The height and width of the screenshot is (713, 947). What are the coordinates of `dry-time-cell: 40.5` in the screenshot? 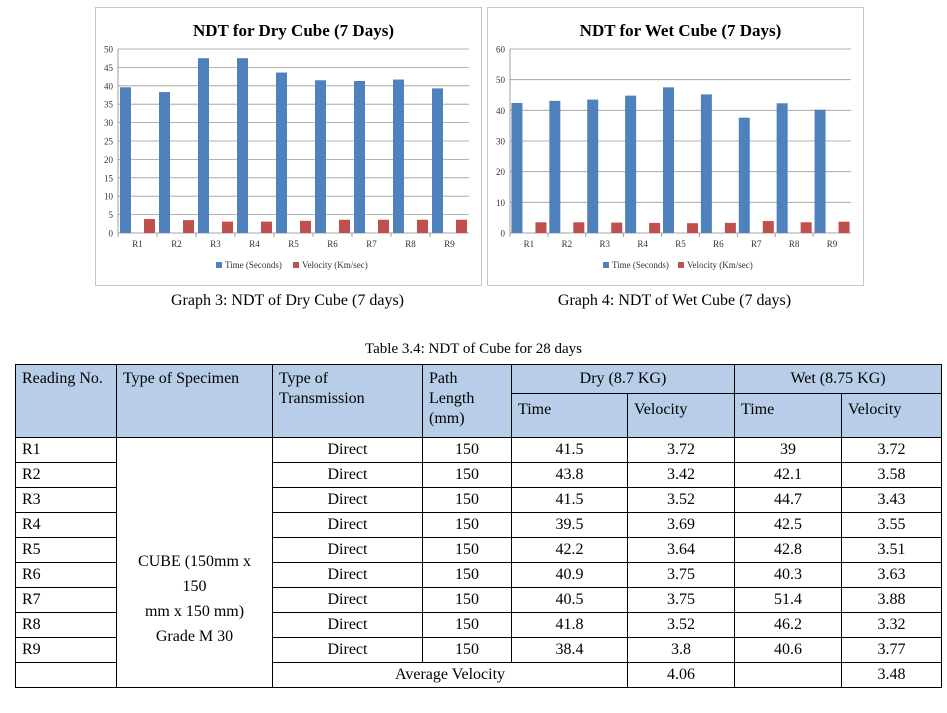 It's located at (569, 600).